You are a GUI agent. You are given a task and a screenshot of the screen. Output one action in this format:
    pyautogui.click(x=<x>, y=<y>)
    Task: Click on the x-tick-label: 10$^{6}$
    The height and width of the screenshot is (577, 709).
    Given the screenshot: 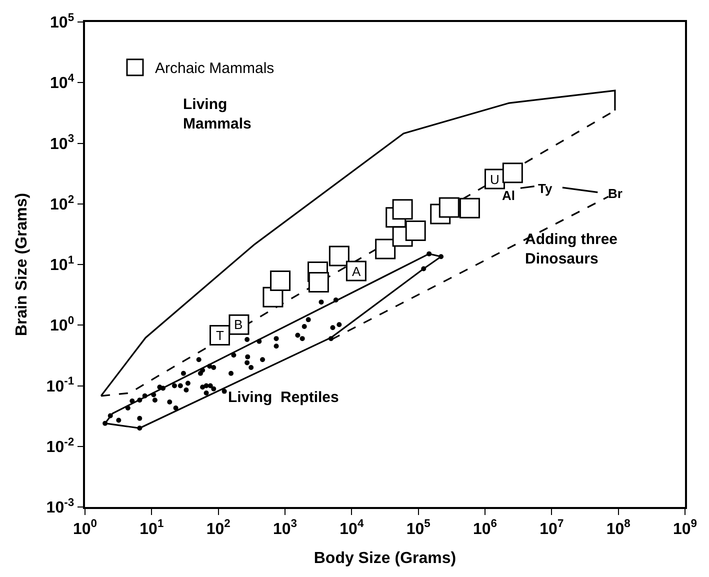 What is the action you would take?
    pyautogui.click(x=485, y=528)
    